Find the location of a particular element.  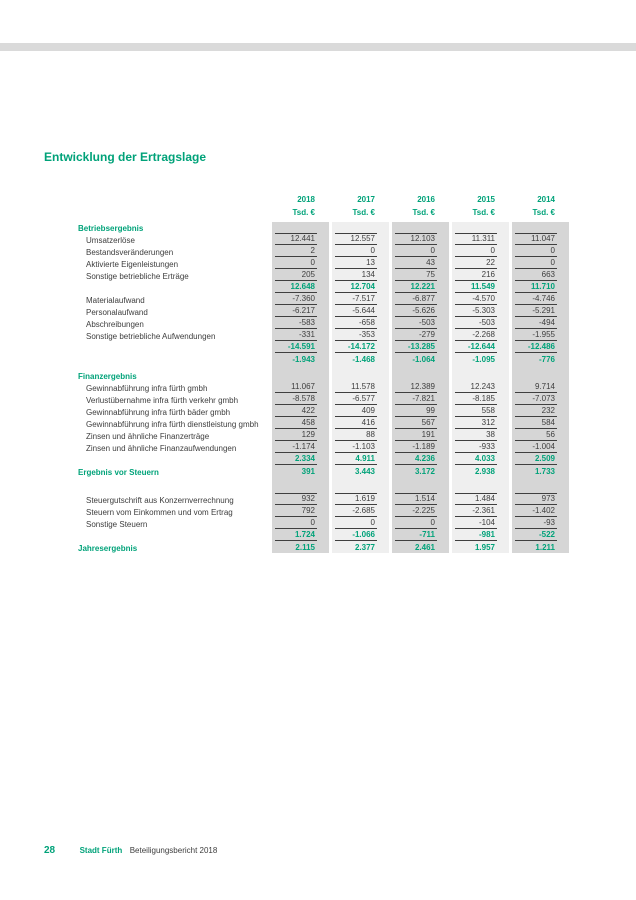

value-cell-2015: 38 is located at coordinates (482, 435).